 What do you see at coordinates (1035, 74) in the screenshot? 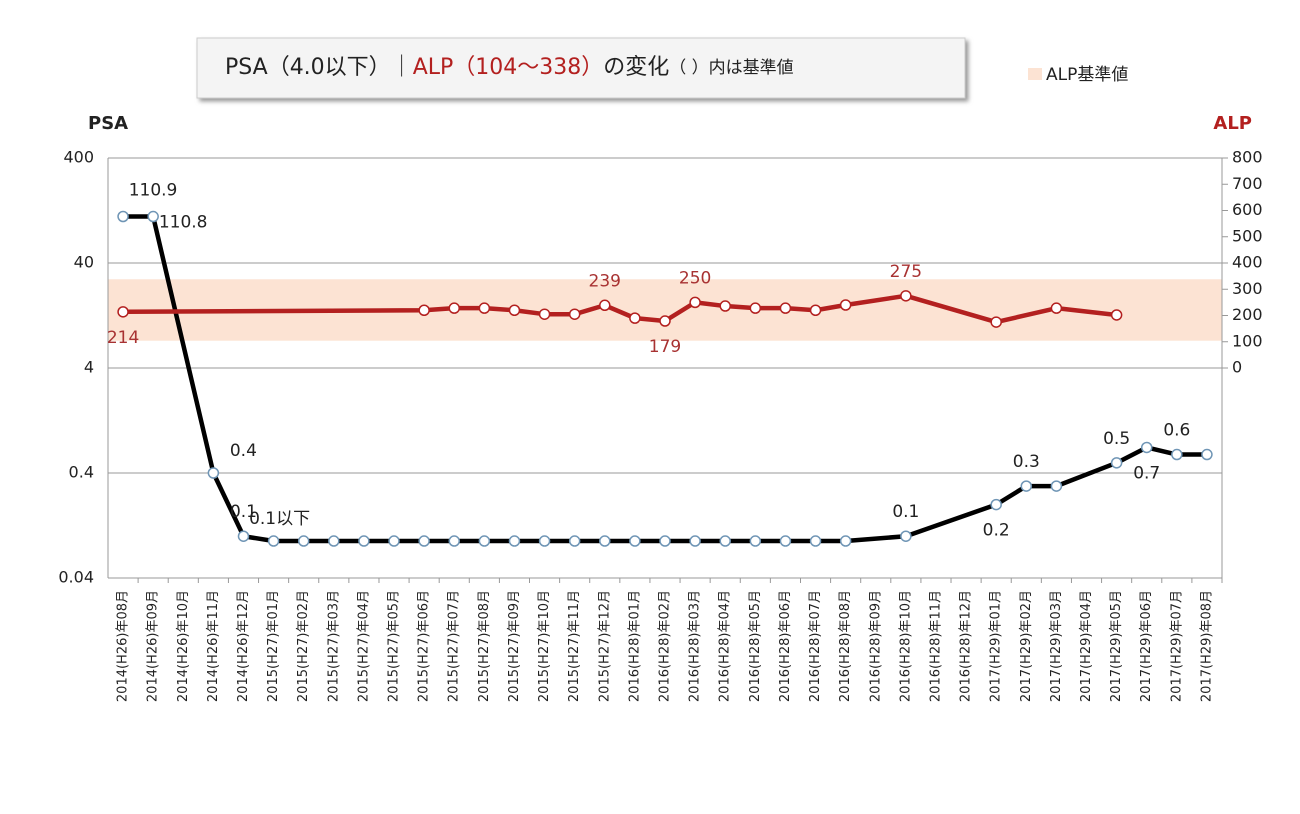
I see `legend-swatch` at bounding box center [1035, 74].